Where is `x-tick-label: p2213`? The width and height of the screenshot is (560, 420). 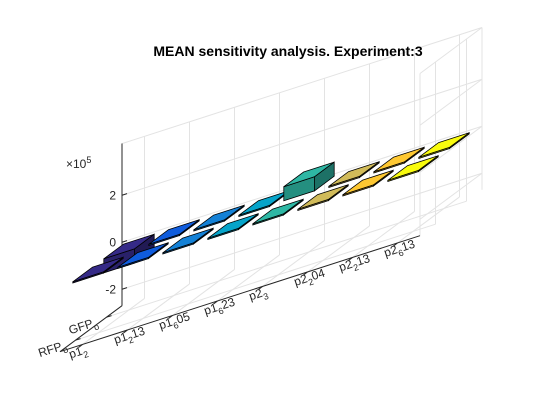
x-tick-label: p2213 is located at coordinates (355, 264).